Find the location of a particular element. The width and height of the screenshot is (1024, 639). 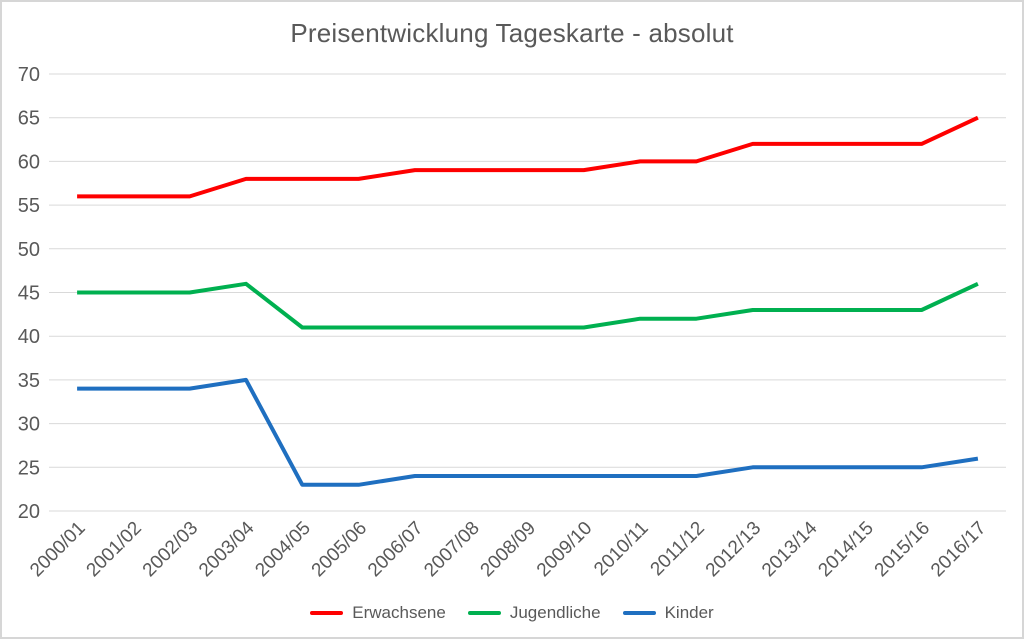

y-axis-tick-label: 30 is located at coordinates (29, 425).